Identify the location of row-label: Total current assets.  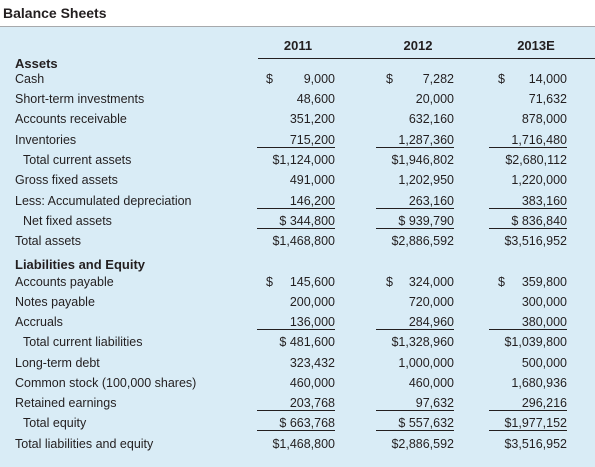
(77, 160).